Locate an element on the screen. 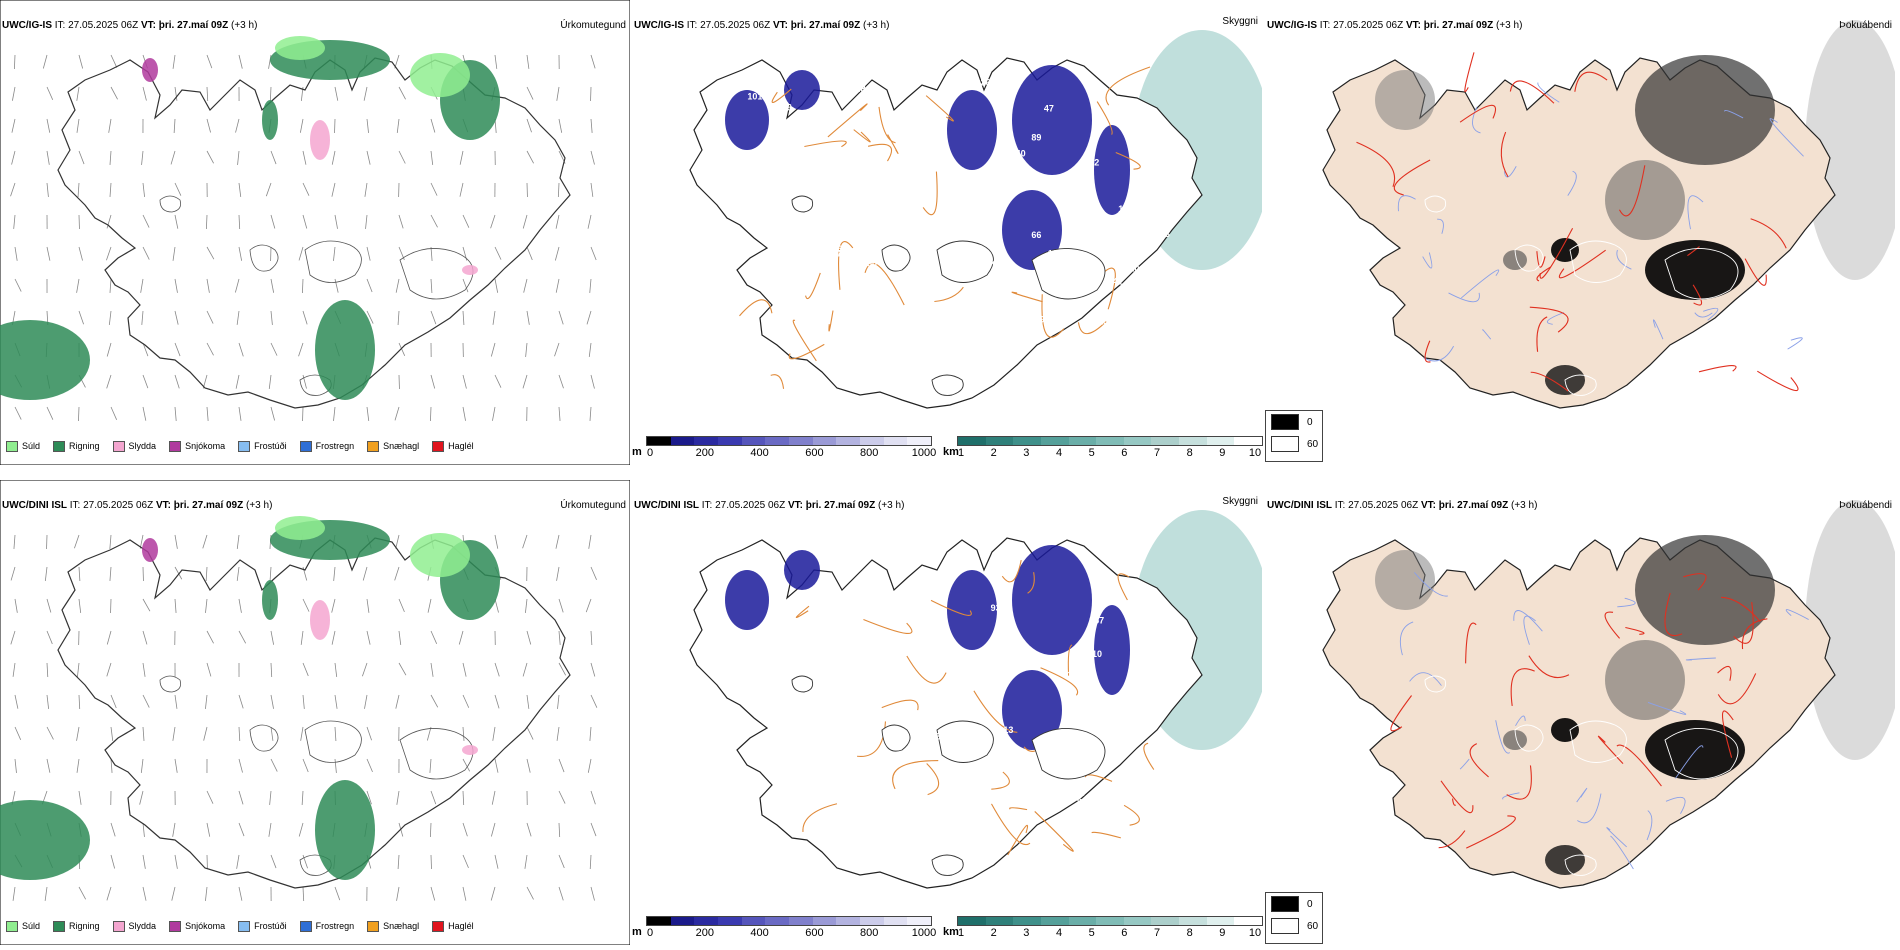 The width and height of the screenshot is (1900, 950). cloud-base-label: 45 is located at coordinates (839, 360).